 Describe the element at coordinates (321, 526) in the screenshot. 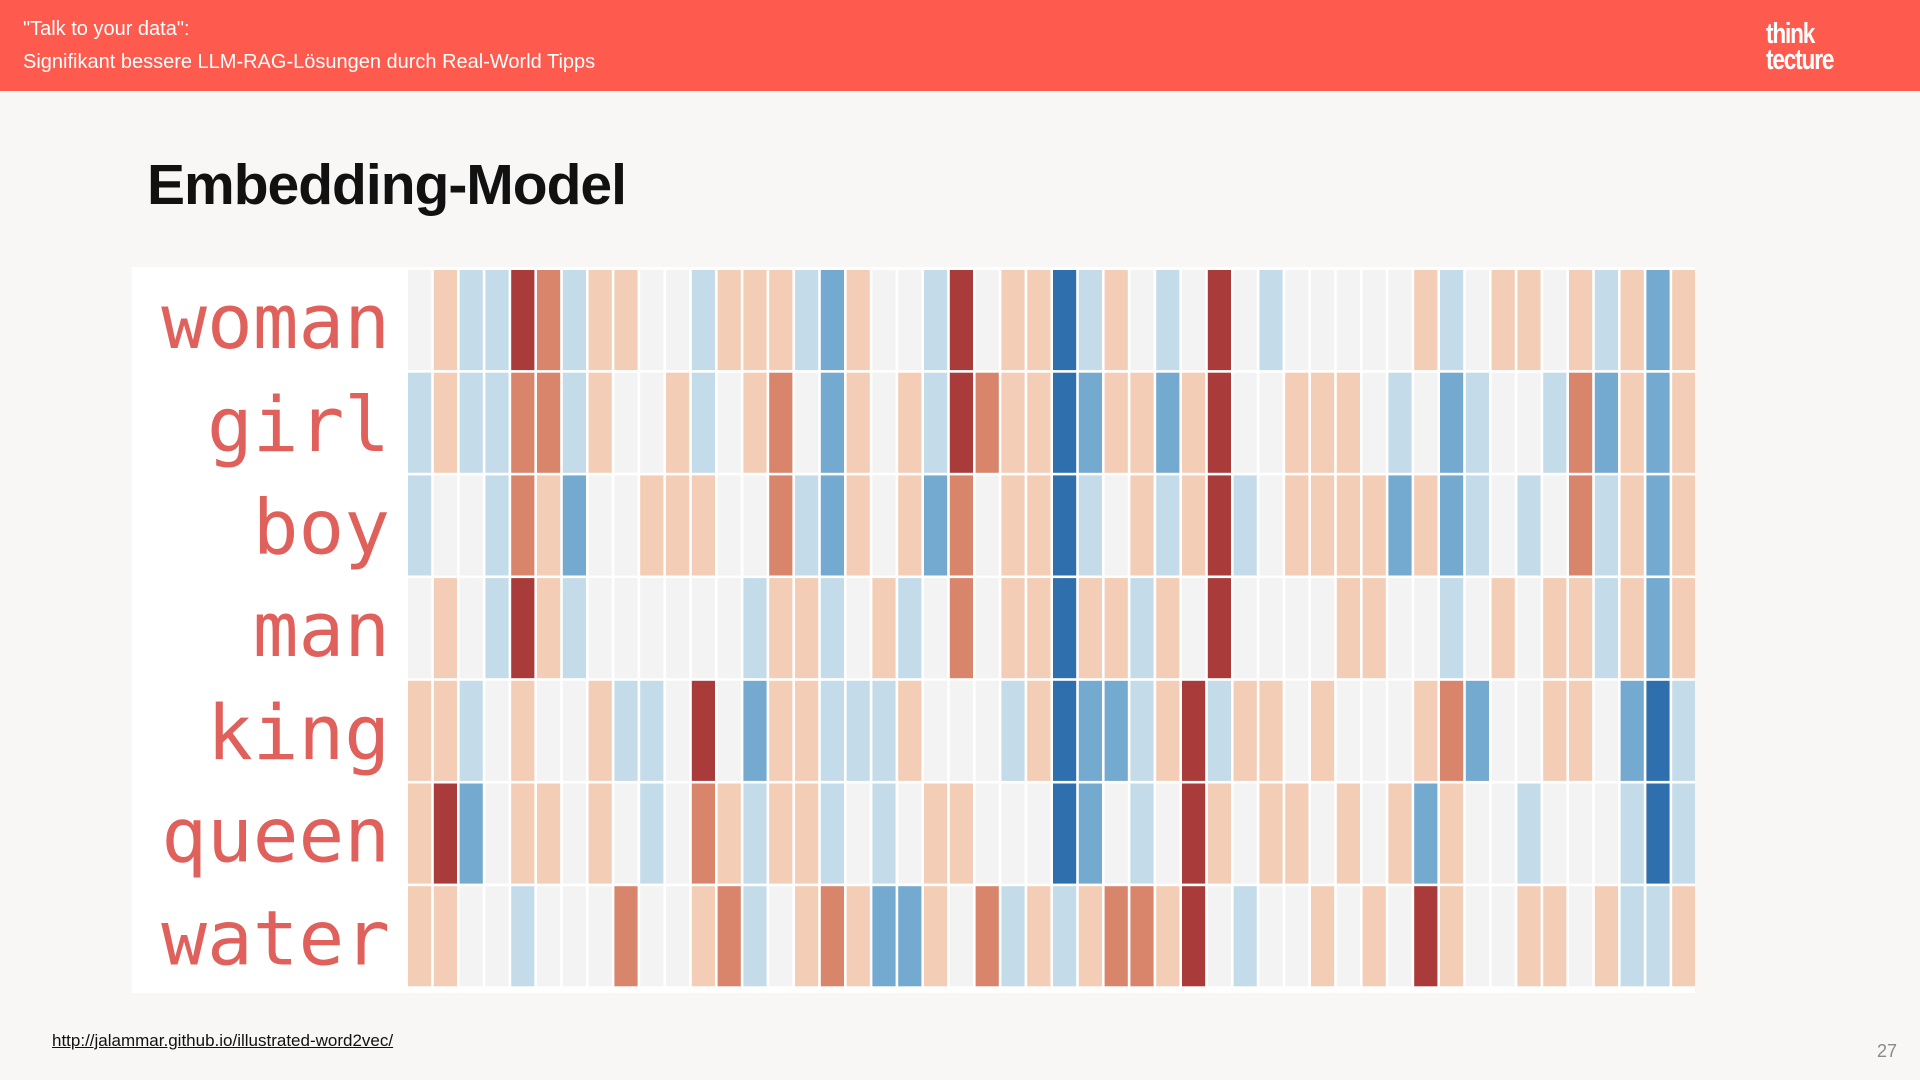

I see `heatmap-row-label: boy` at that location.